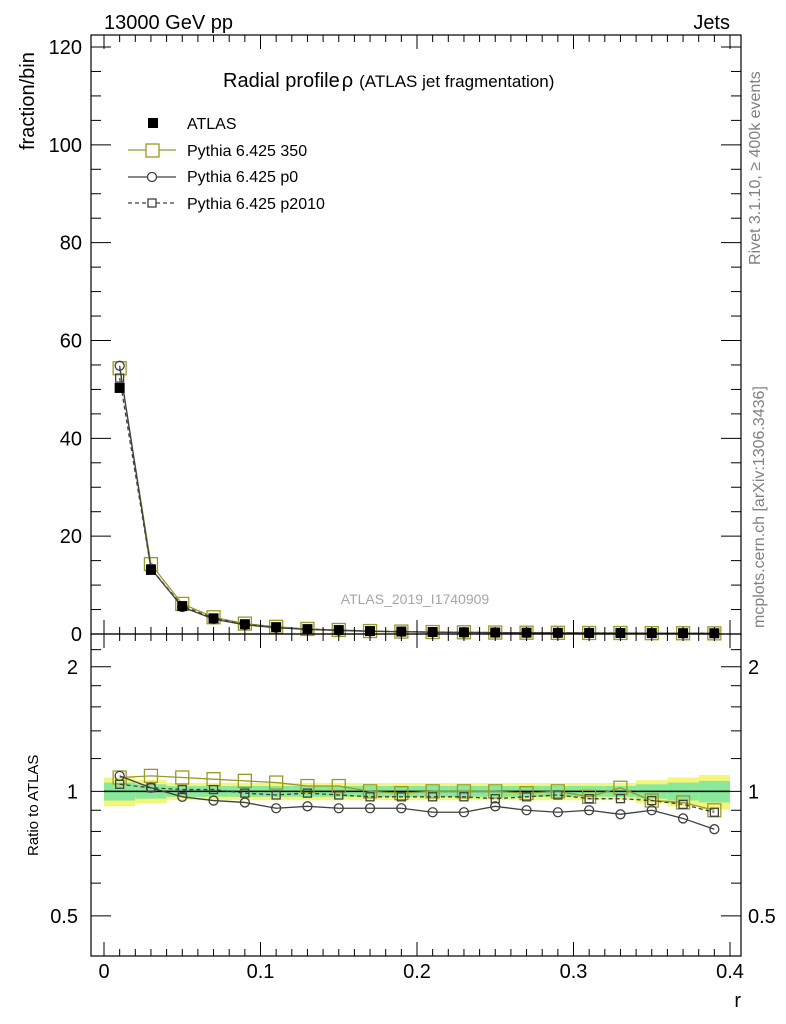 This screenshot has width=786, height=1024. Describe the element at coordinates (755, 168) in the screenshot. I see `rivet-label: Rivet 3.1.10, ≥ 400k events` at that location.